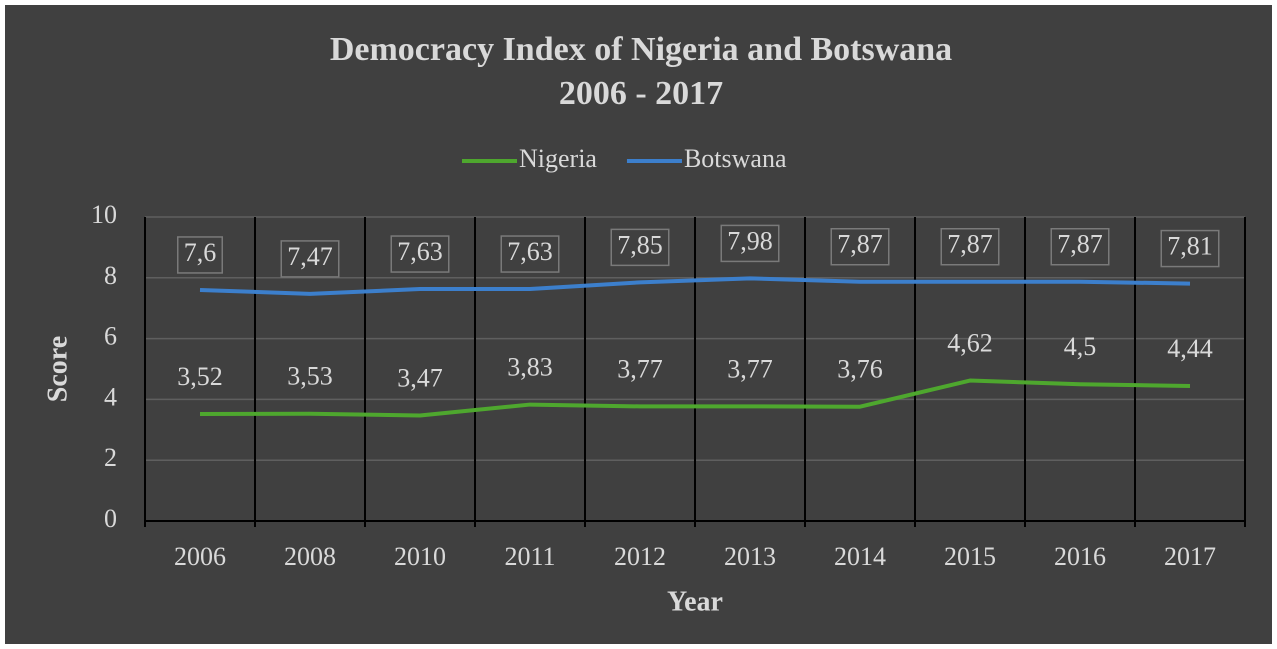 The image size is (1277, 649). Describe the element at coordinates (970, 343) in the screenshot. I see `data-label: 4,62` at that location.